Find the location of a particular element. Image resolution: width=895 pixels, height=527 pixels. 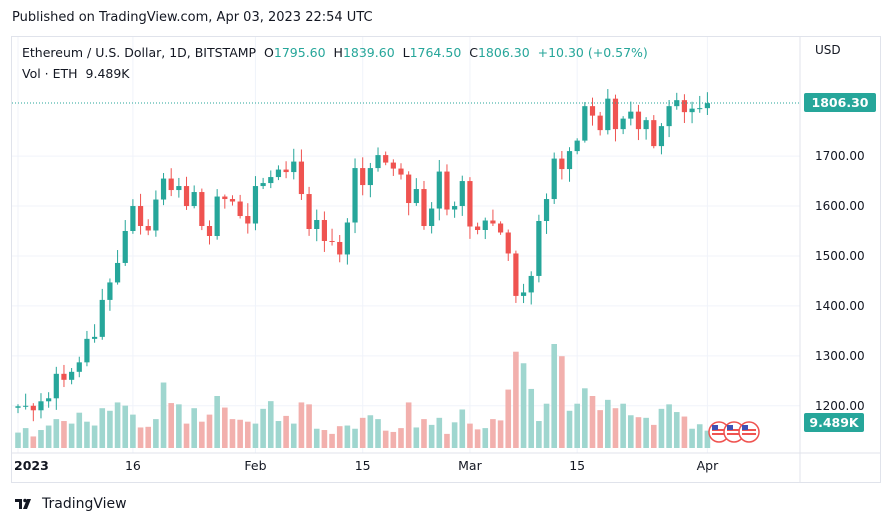

open-value: 1795.60 is located at coordinates (299, 52).